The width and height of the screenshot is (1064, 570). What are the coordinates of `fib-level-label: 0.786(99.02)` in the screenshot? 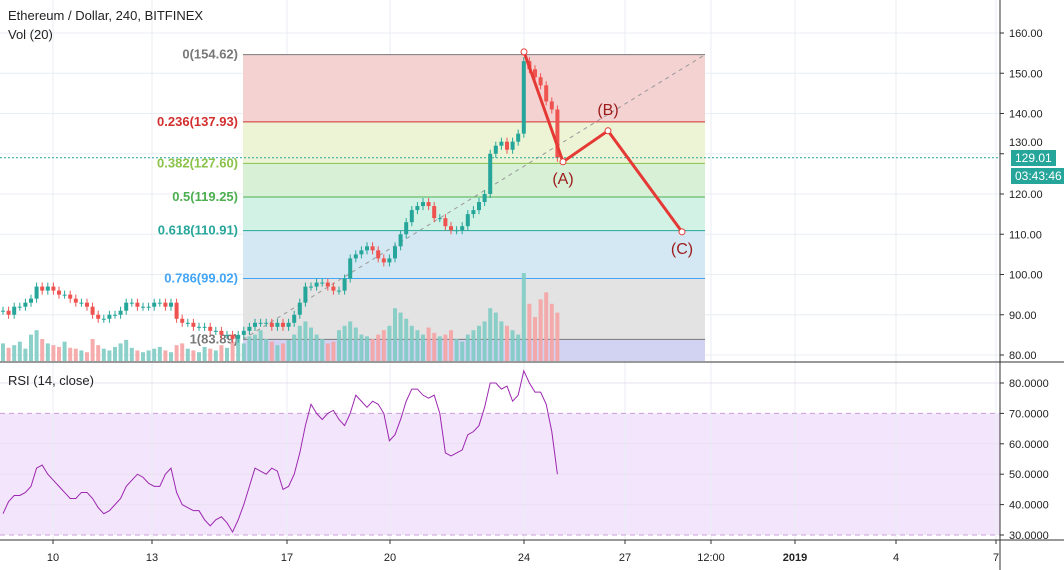 It's located at (201, 277).